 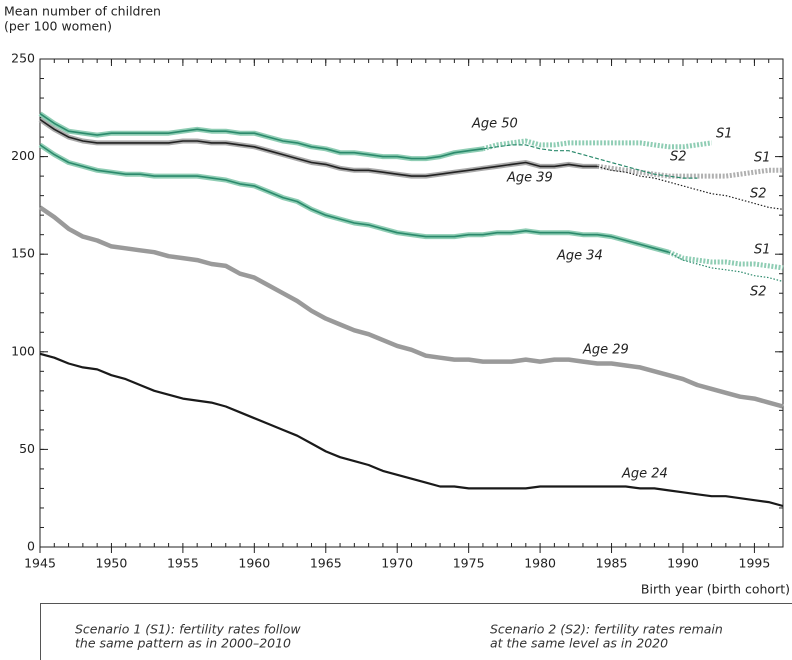 I want to click on series-label: Age 24, so click(x=644, y=474).